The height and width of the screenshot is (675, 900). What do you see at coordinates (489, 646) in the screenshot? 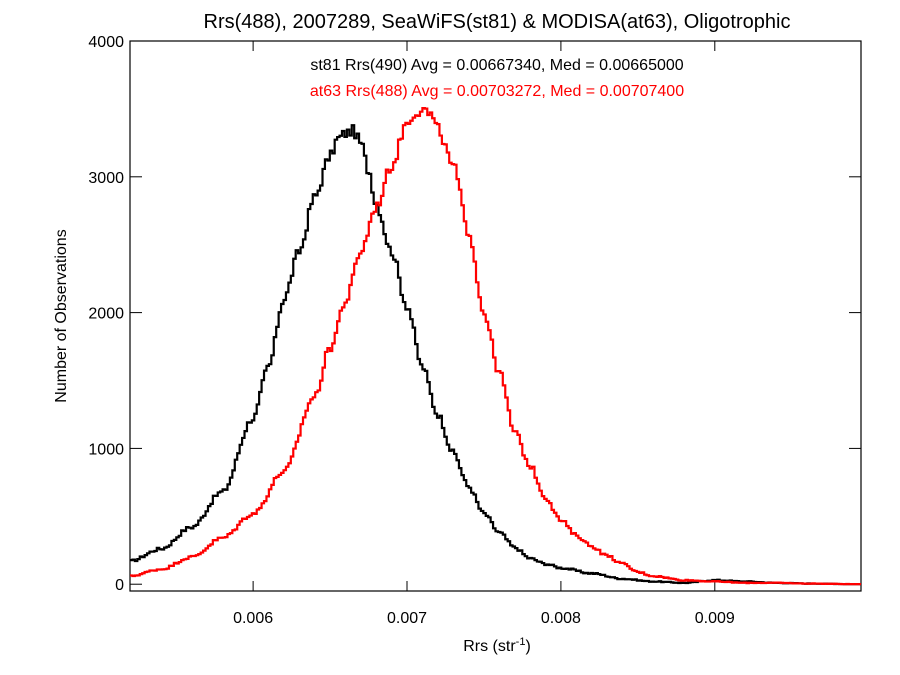
I see `x-axis-label-main: Rrs (str` at bounding box center [489, 646].